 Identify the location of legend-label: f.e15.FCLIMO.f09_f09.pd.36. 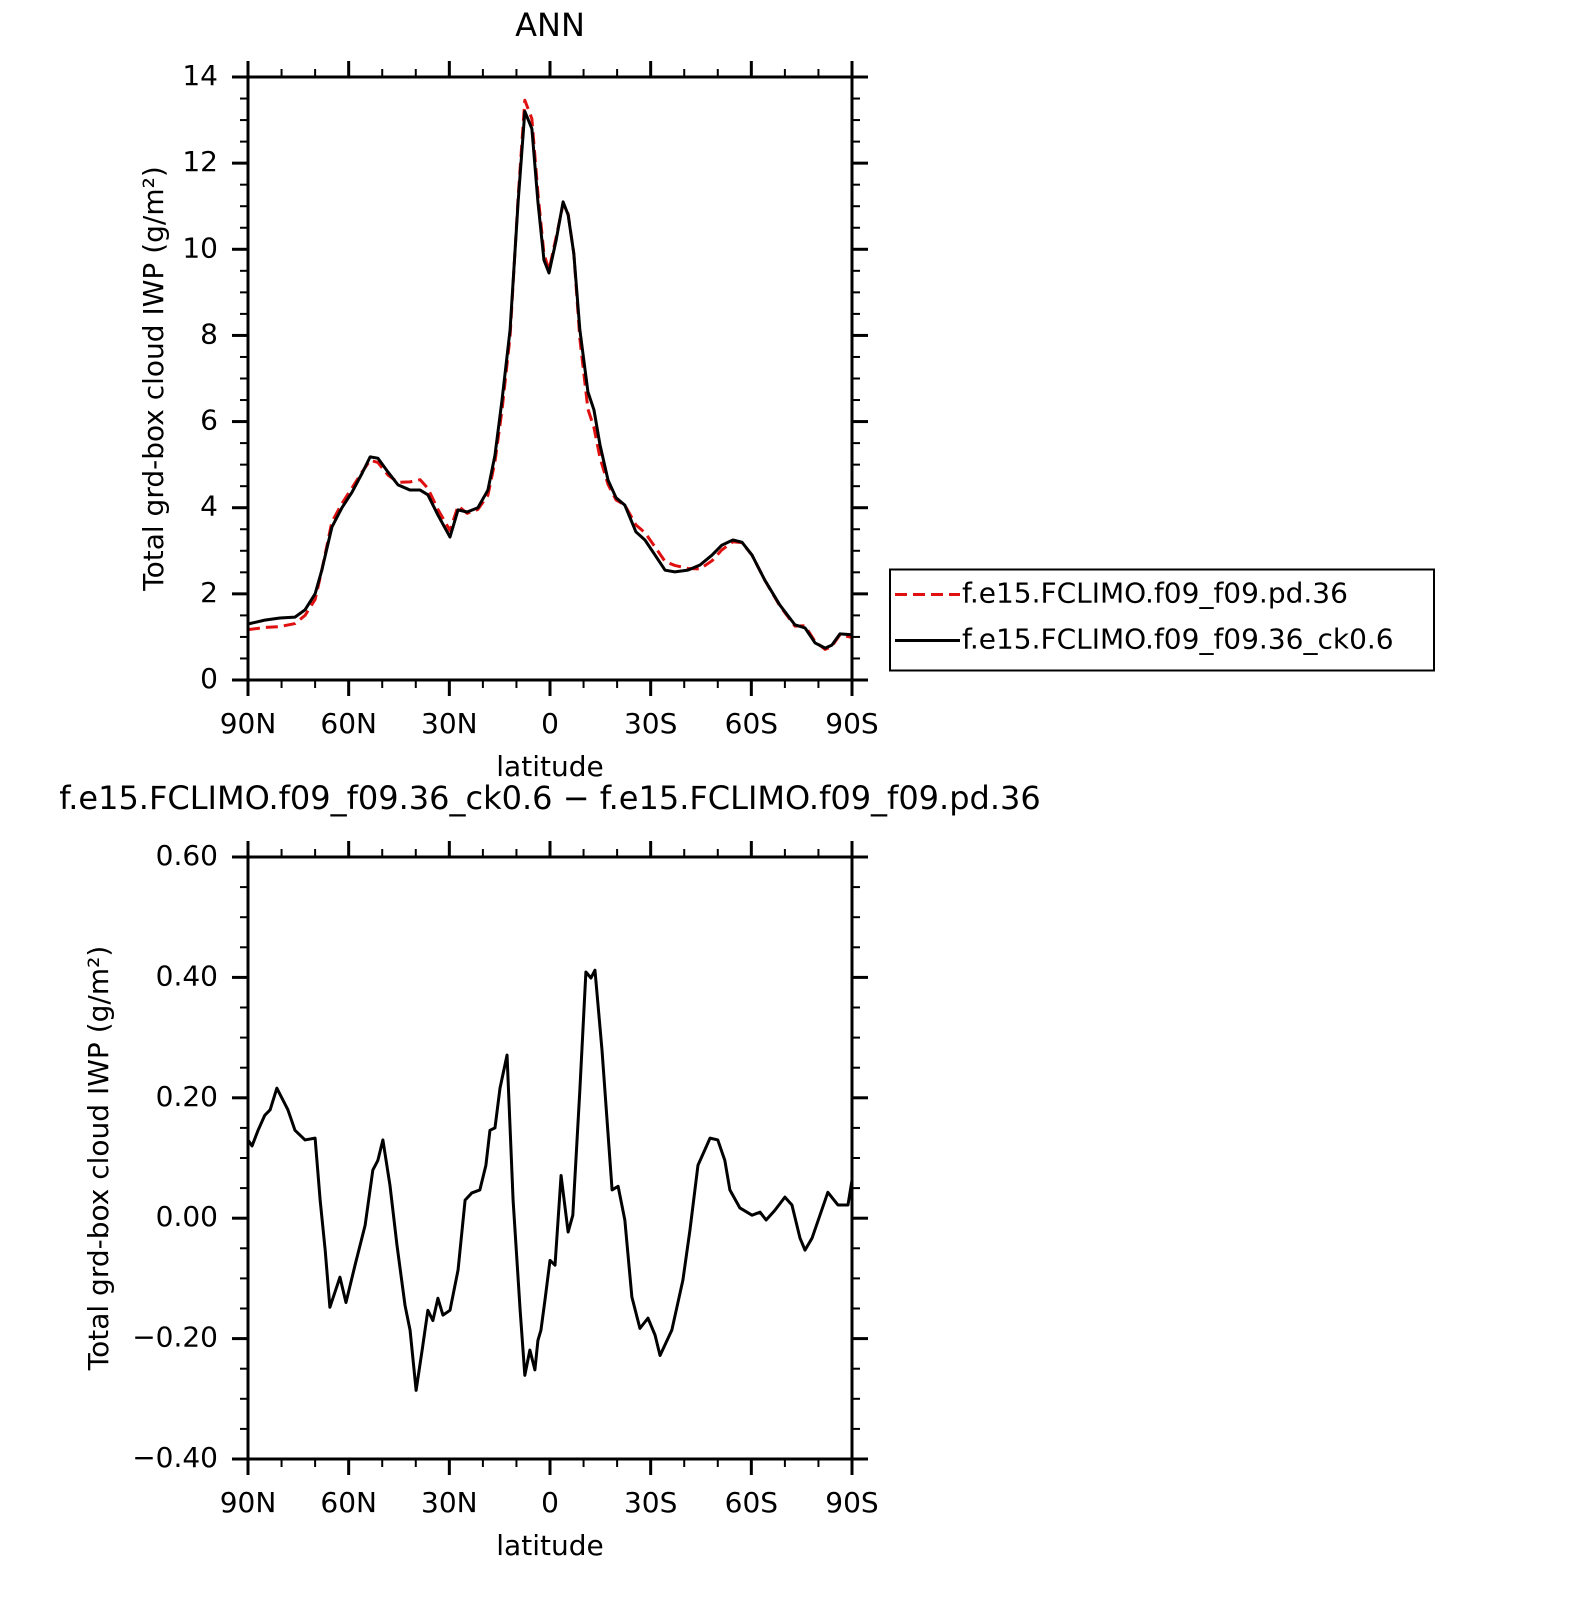
(1155, 593).